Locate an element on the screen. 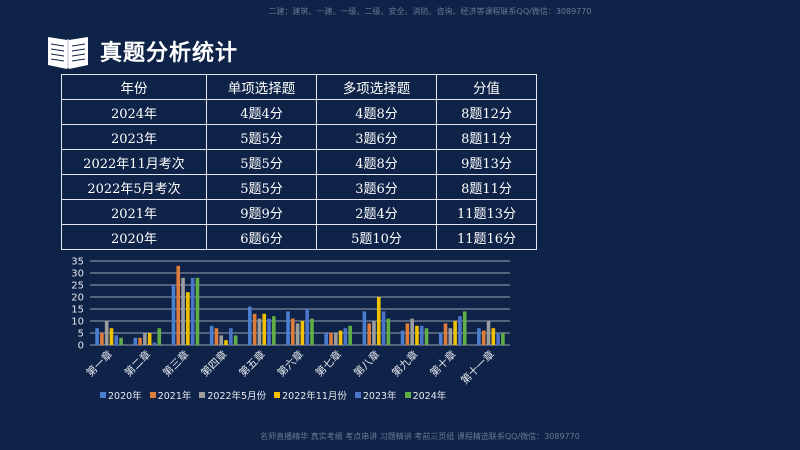 This screenshot has width=800, height=450. cell-year: 2024年 is located at coordinates (134, 112).